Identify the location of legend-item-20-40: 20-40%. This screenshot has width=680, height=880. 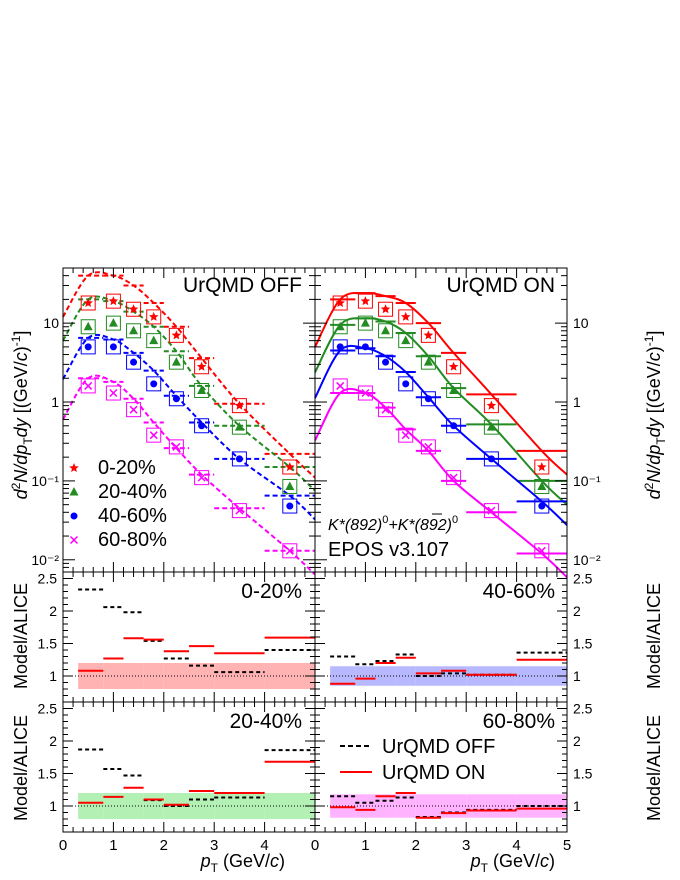
(118, 492).